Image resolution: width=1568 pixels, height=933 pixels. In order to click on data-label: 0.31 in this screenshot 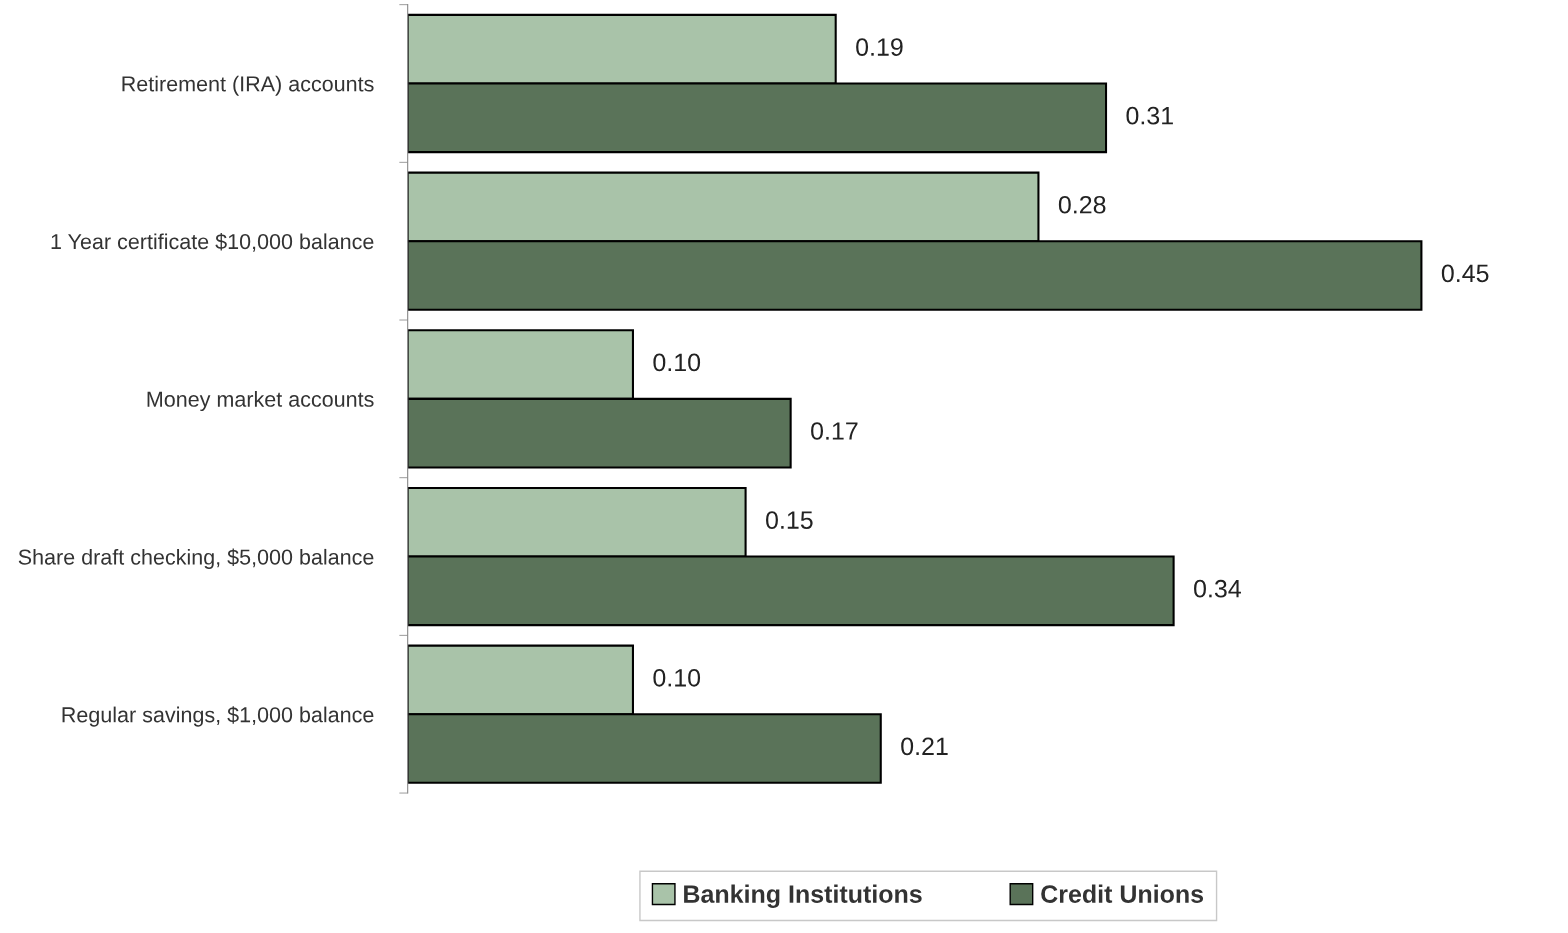, I will do `click(1149, 115)`.